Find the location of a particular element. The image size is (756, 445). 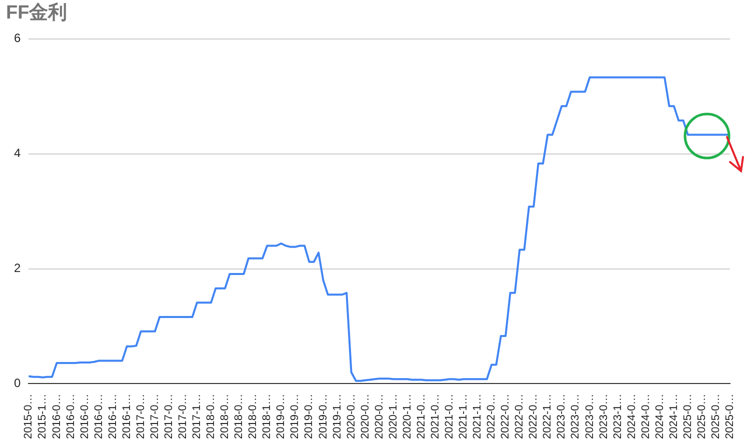

y-tick-label: 4 is located at coordinates (17, 153).